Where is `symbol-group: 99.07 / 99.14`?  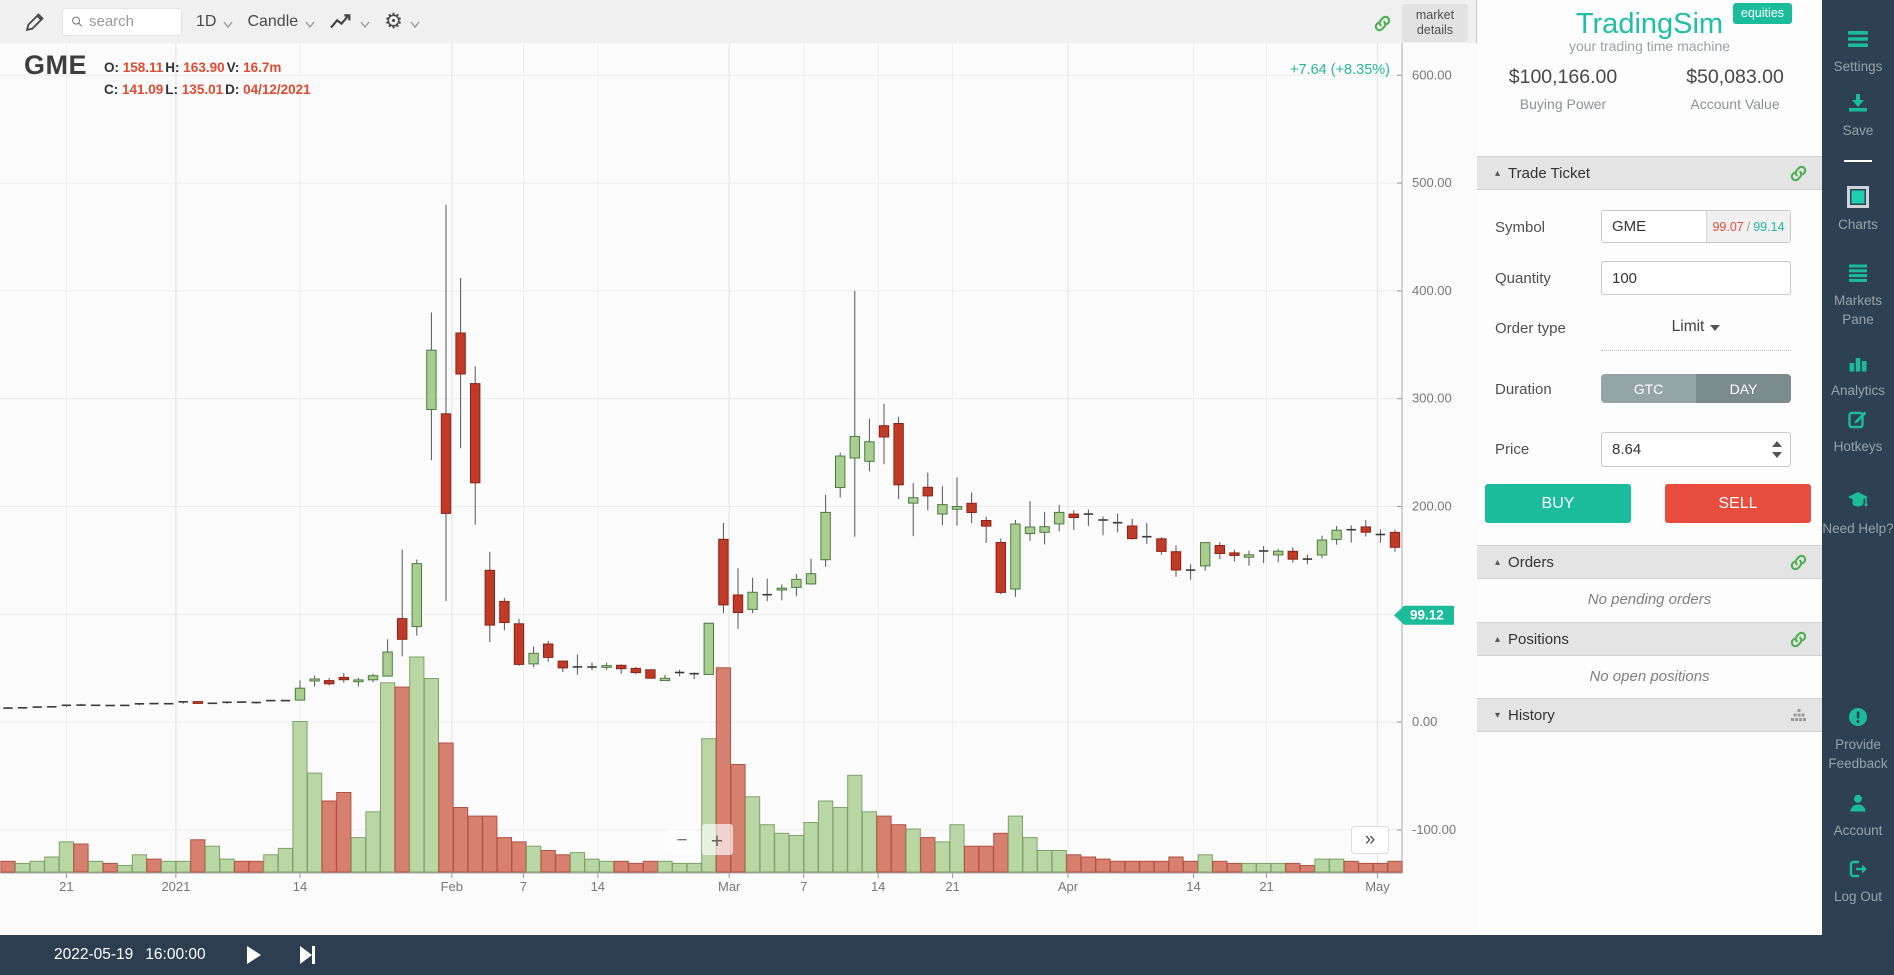
symbol-group: 99.07 / 99.14 is located at coordinates (1696, 226).